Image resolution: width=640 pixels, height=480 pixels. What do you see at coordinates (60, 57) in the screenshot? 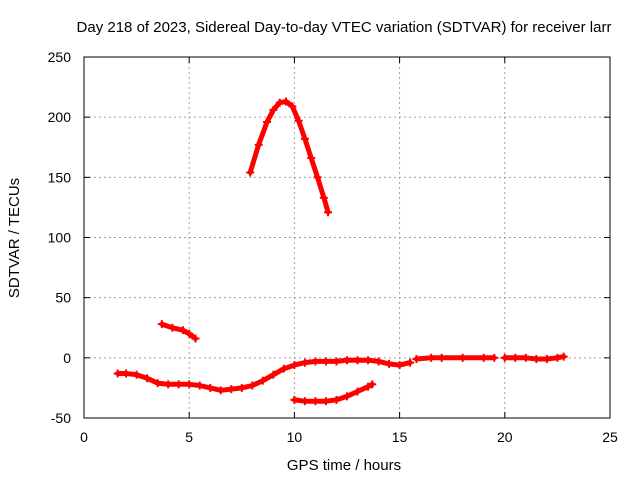
I see `y-tick-label: 250` at bounding box center [60, 57].